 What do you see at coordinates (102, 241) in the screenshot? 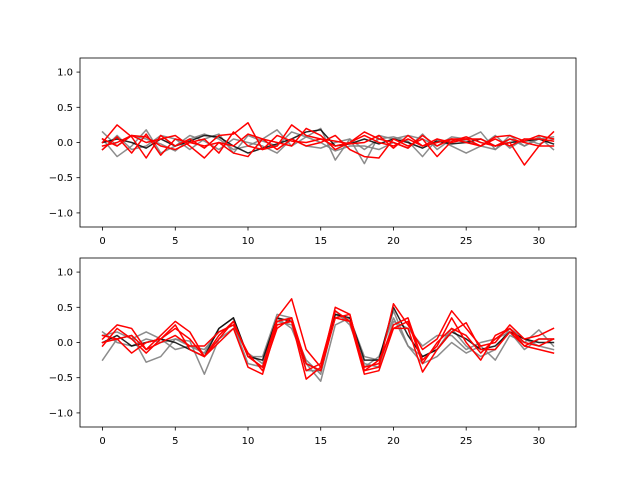
I see `top-x-tick-label: 0` at bounding box center [102, 241].